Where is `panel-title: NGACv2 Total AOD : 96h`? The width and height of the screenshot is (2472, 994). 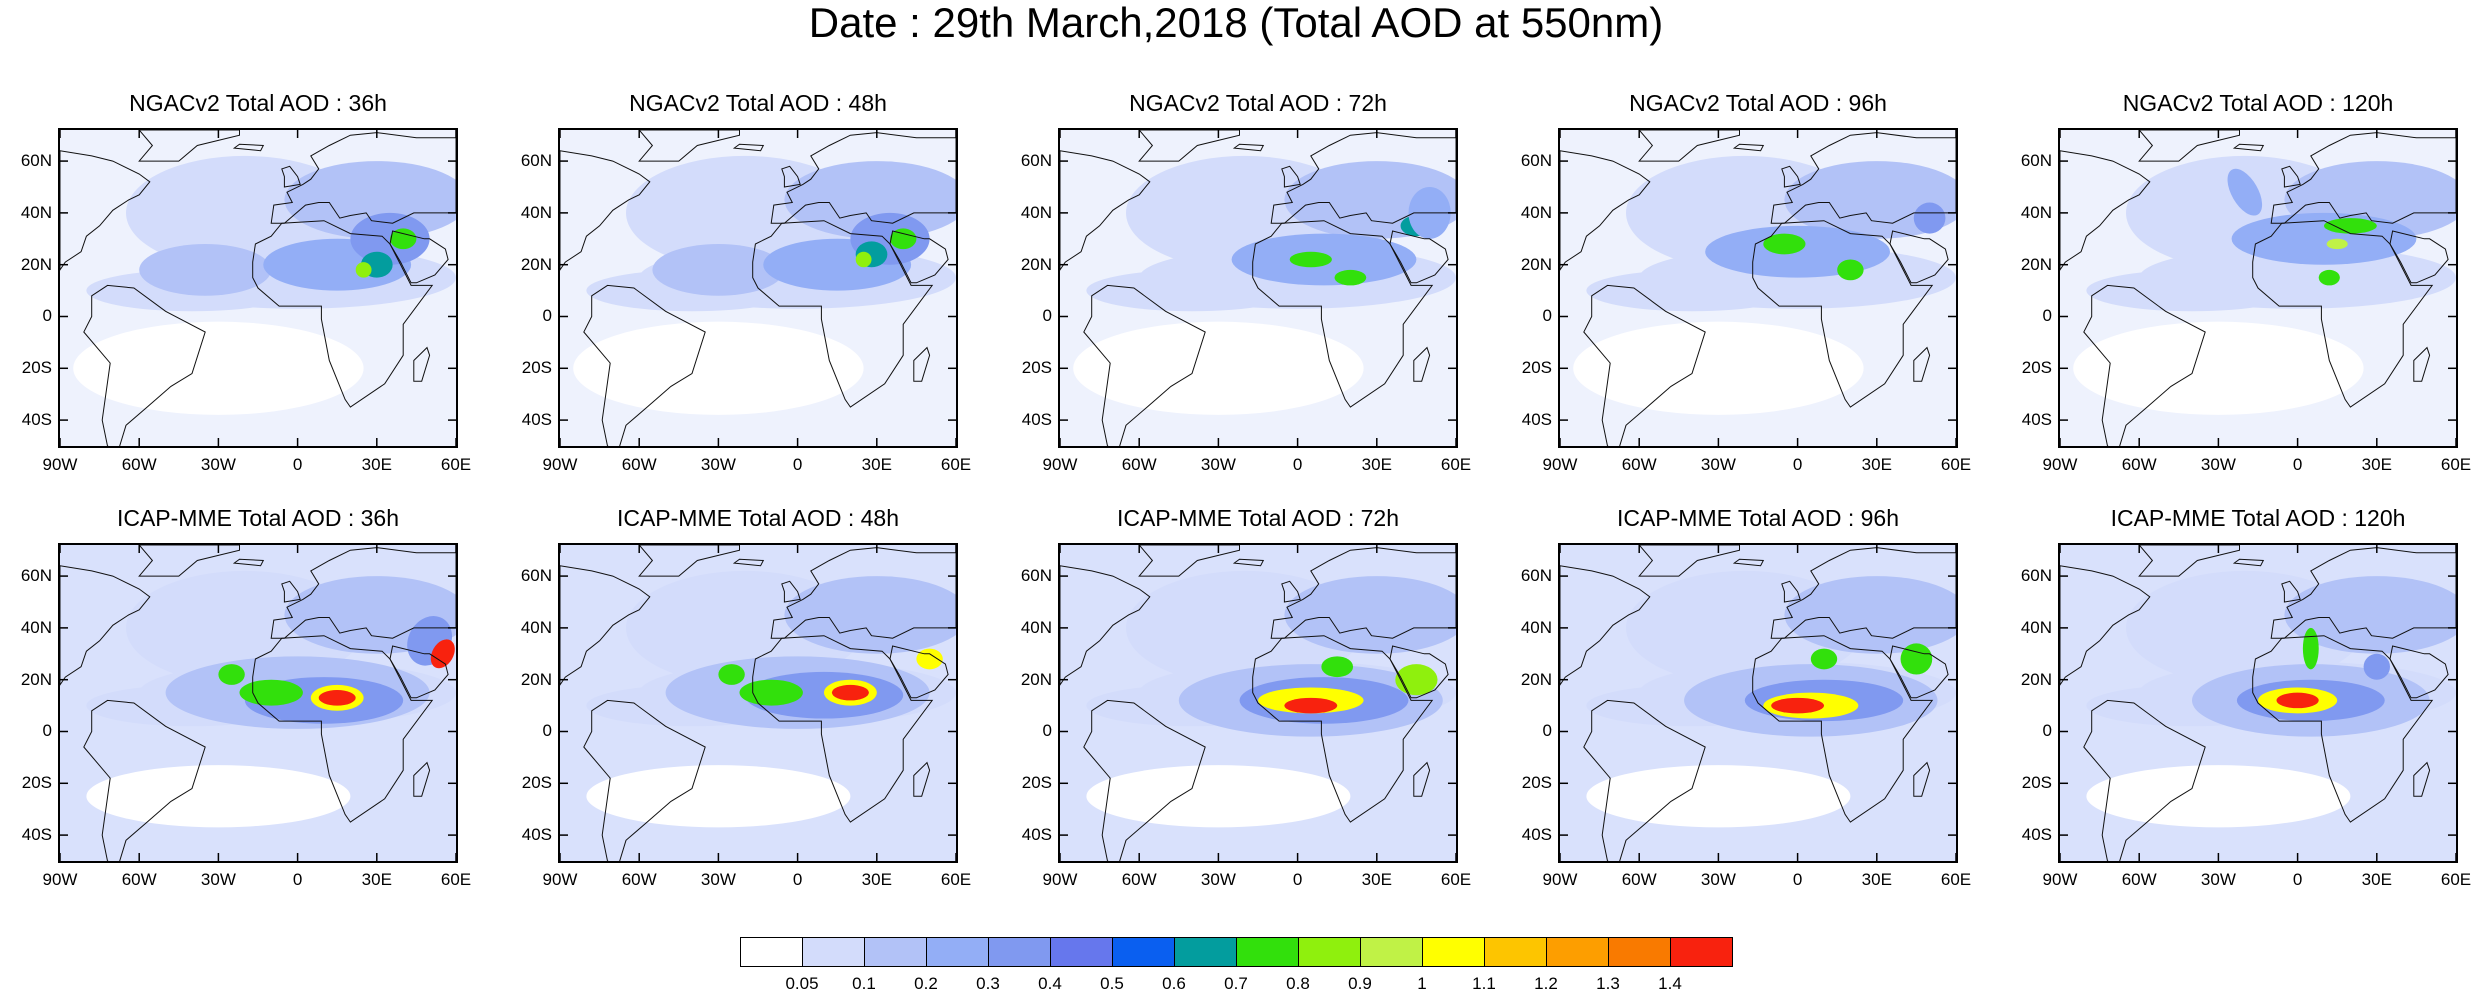
panel-title: NGACv2 Total AOD : 96h is located at coordinates (1758, 103).